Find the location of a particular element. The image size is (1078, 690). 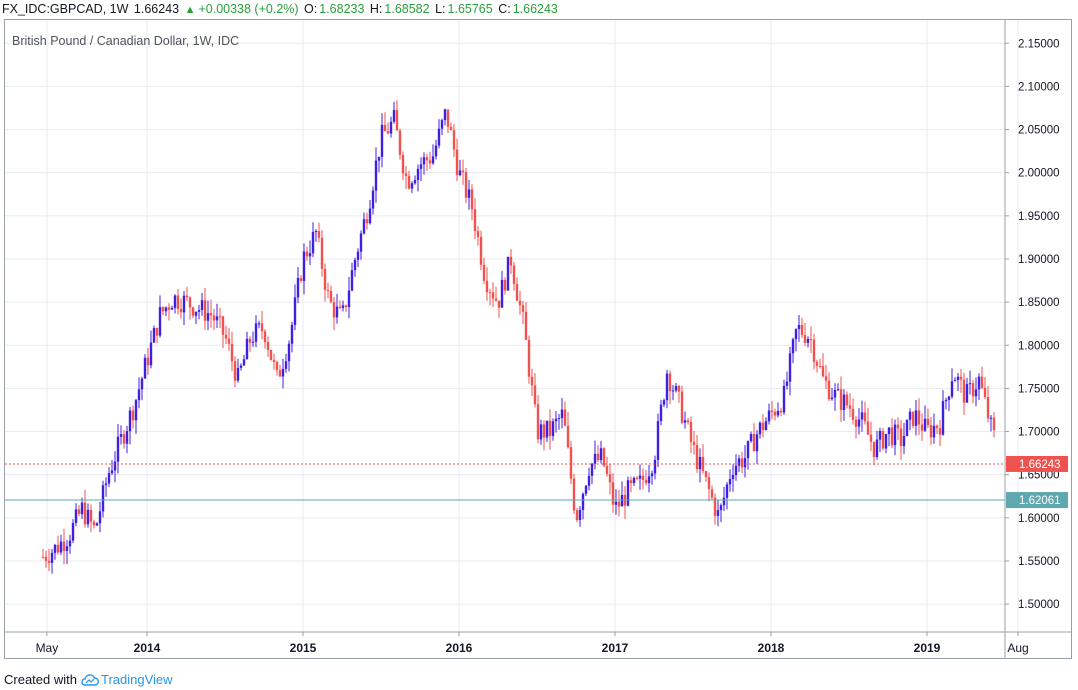

x-tick-label: 2016 is located at coordinates (459, 648).